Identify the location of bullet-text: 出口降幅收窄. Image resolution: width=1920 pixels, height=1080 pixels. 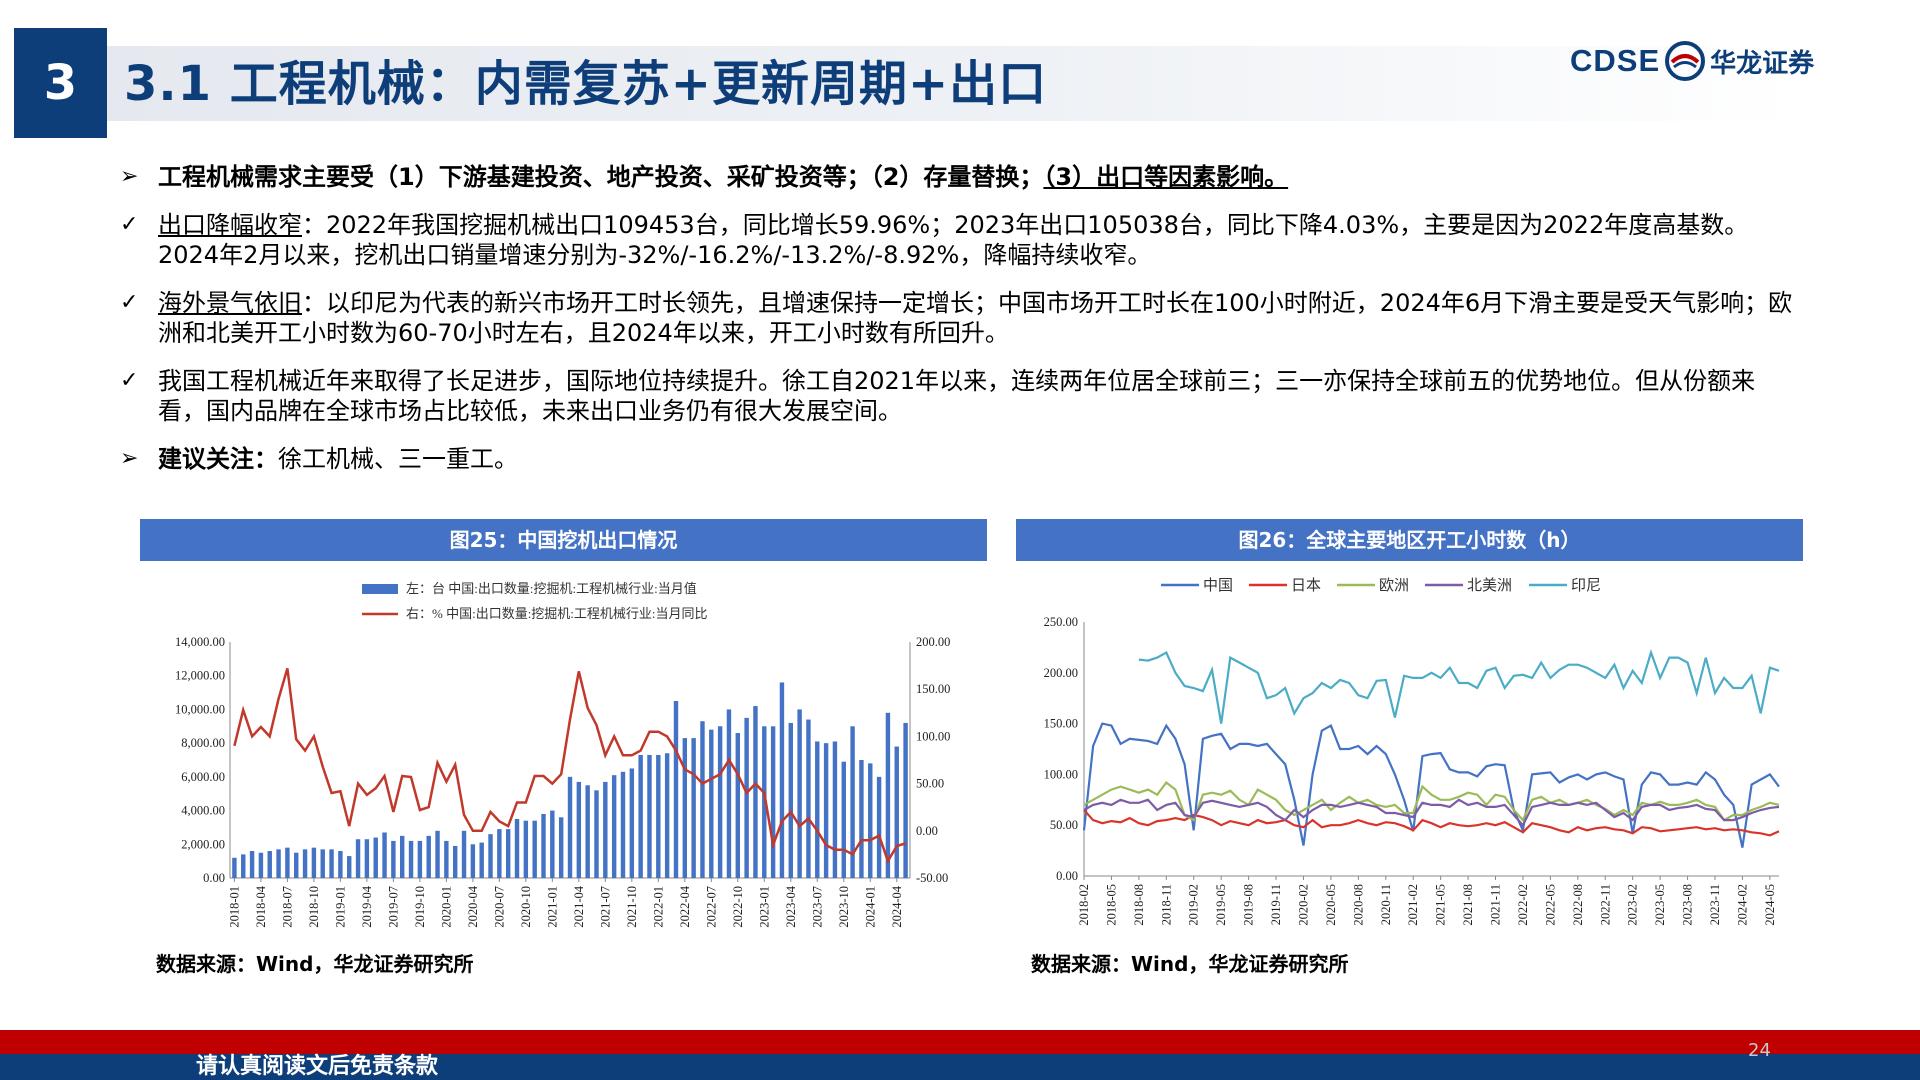
(230, 225).